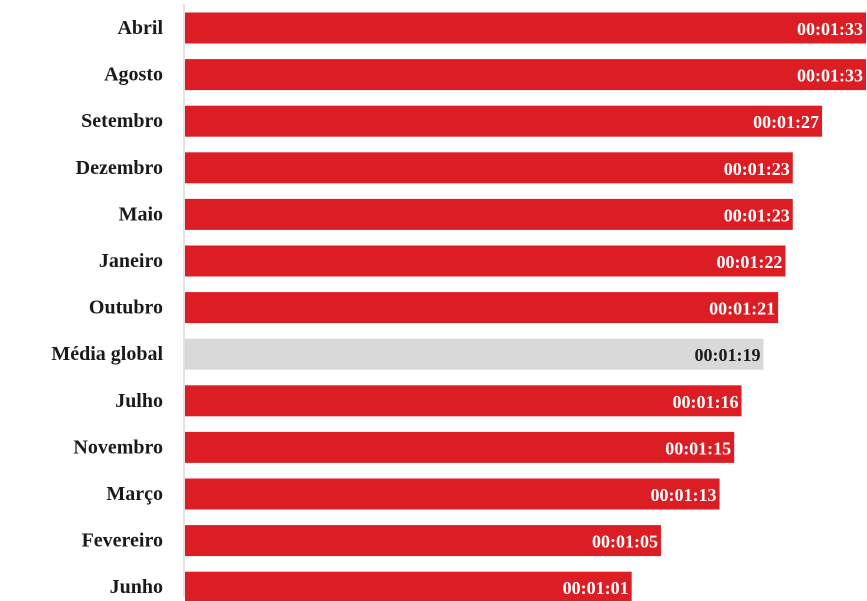 The height and width of the screenshot is (601, 867). What do you see at coordinates (463, 401) in the screenshot?
I see `bar-julho` at bounding box center [463, 401].